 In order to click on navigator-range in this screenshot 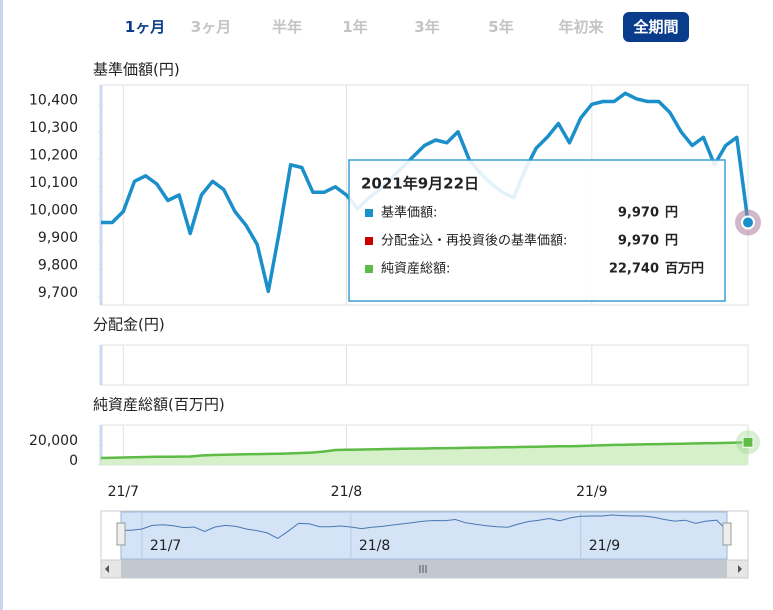, I will do `click(424, 535)`.